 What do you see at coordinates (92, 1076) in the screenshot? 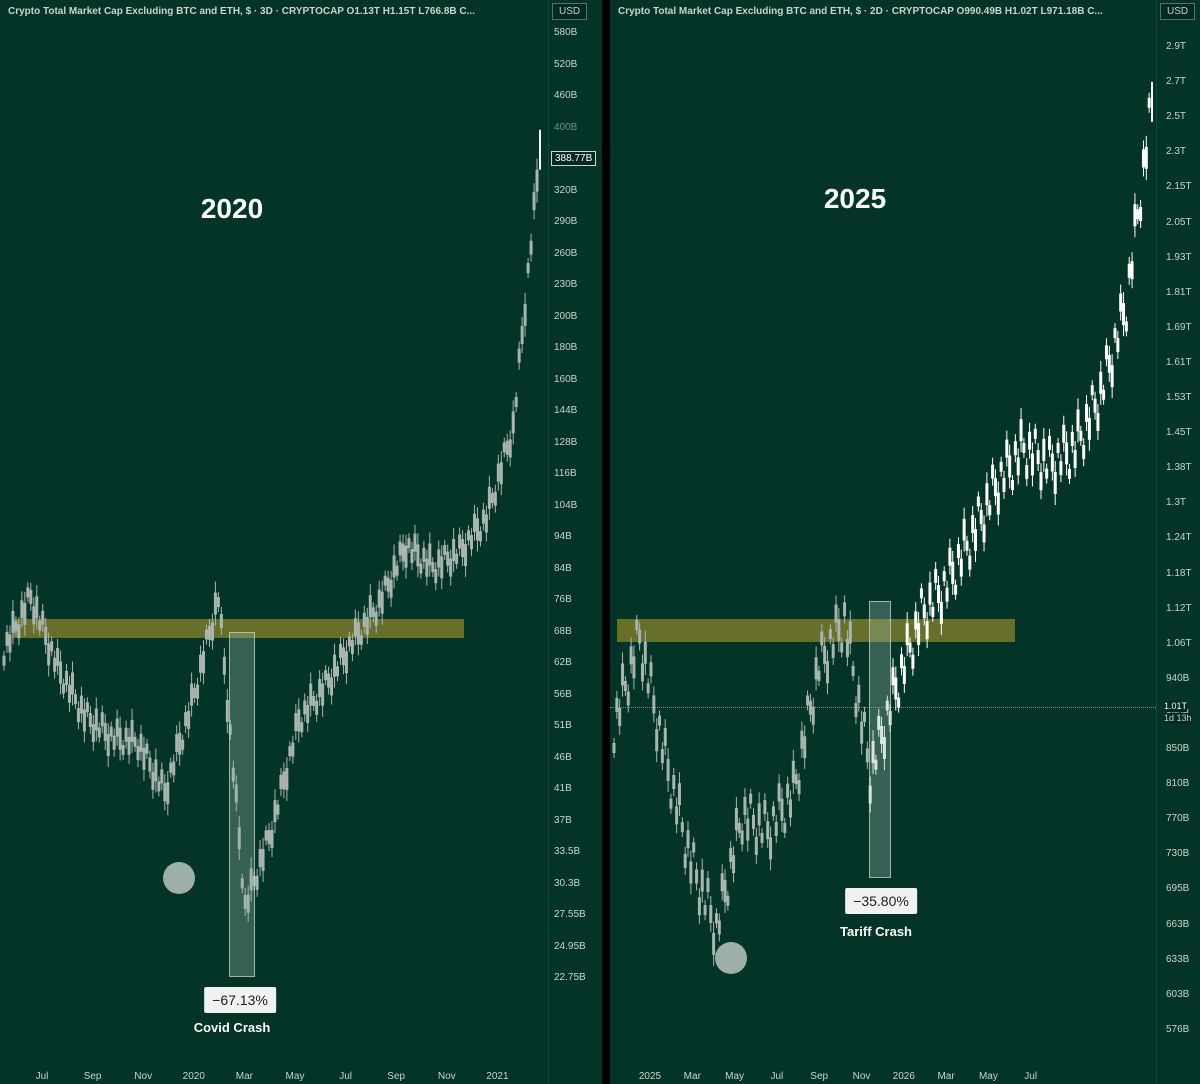
I see `left-x-tick: Sep` at bounding box center [92, 1076].